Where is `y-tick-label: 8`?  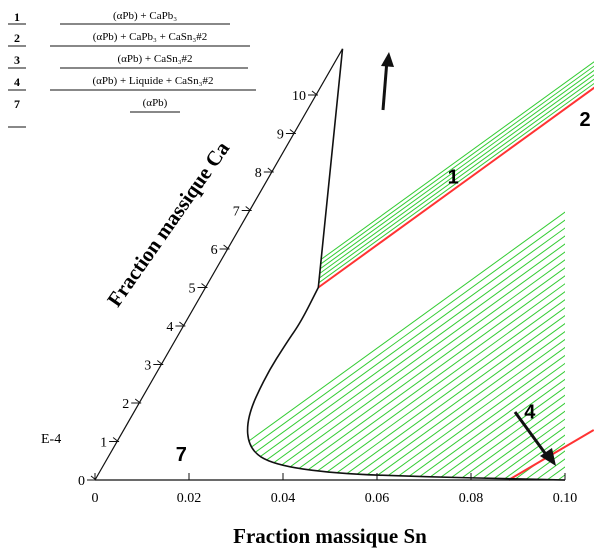
y-tick-label: 8 is located at coordinates (258, 173).